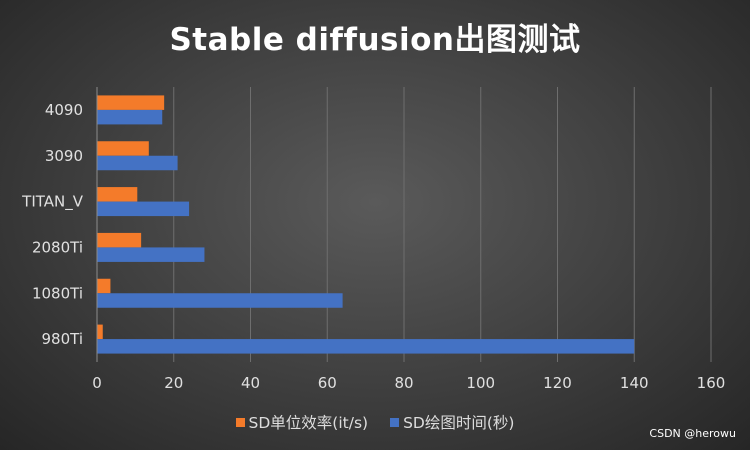 Image resolution: width=750 pixels, height=450 pixels. I want to click on y-tick-label-2080Ti: 2080Ti, so click(57, 247).